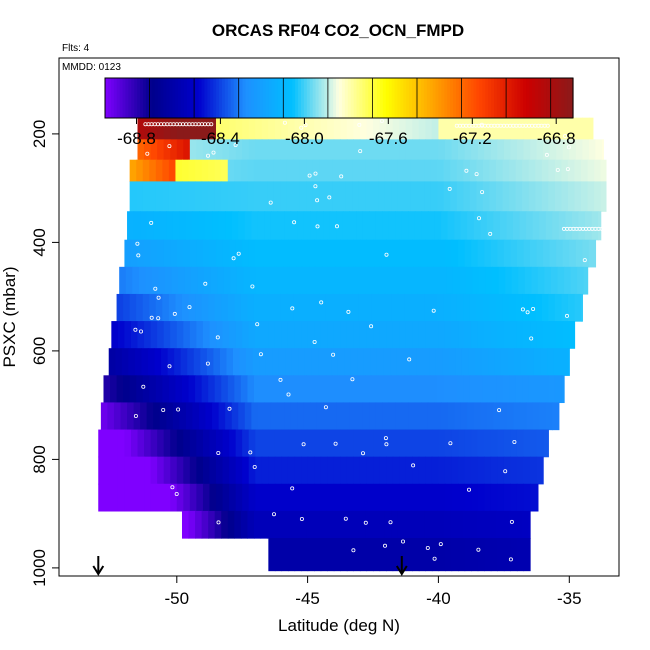  I want to click on colorbar-tick-label: -66.8, so click(556, 138).